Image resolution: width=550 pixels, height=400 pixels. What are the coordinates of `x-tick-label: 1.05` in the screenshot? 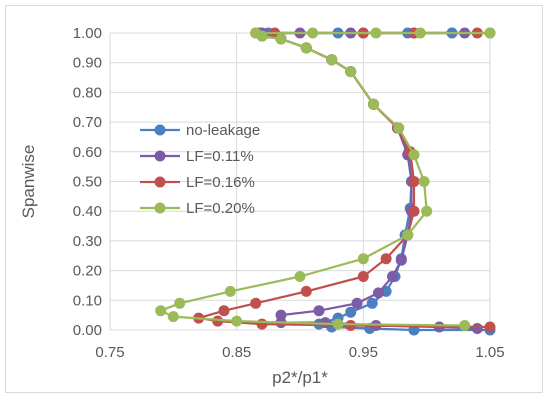 It's located at (489, 352).